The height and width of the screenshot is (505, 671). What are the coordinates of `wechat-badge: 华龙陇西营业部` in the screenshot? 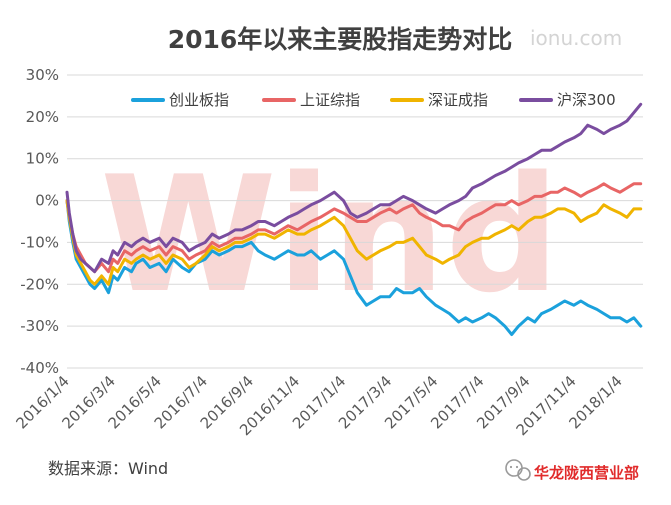 It's located at (572, 470).